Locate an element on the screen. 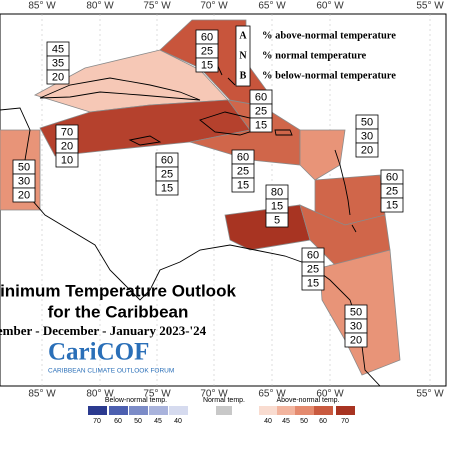 The width and height of the screenshot is (450, 450). title-line: inimum Temperature Outlook is located at coordinates (118, 290).